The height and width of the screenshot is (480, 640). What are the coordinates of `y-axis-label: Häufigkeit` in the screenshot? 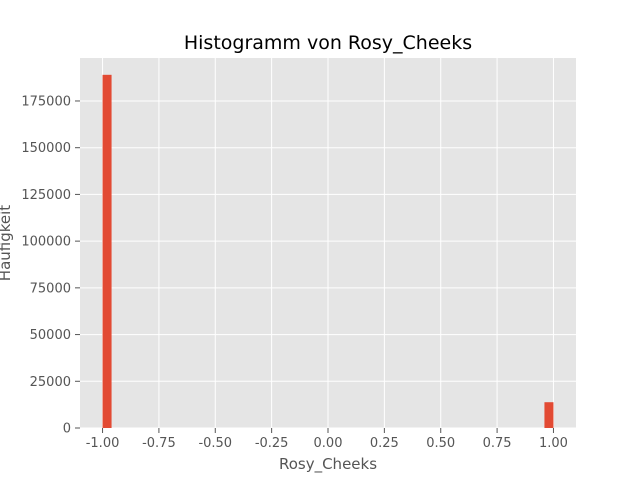 It's located at (7, 243).